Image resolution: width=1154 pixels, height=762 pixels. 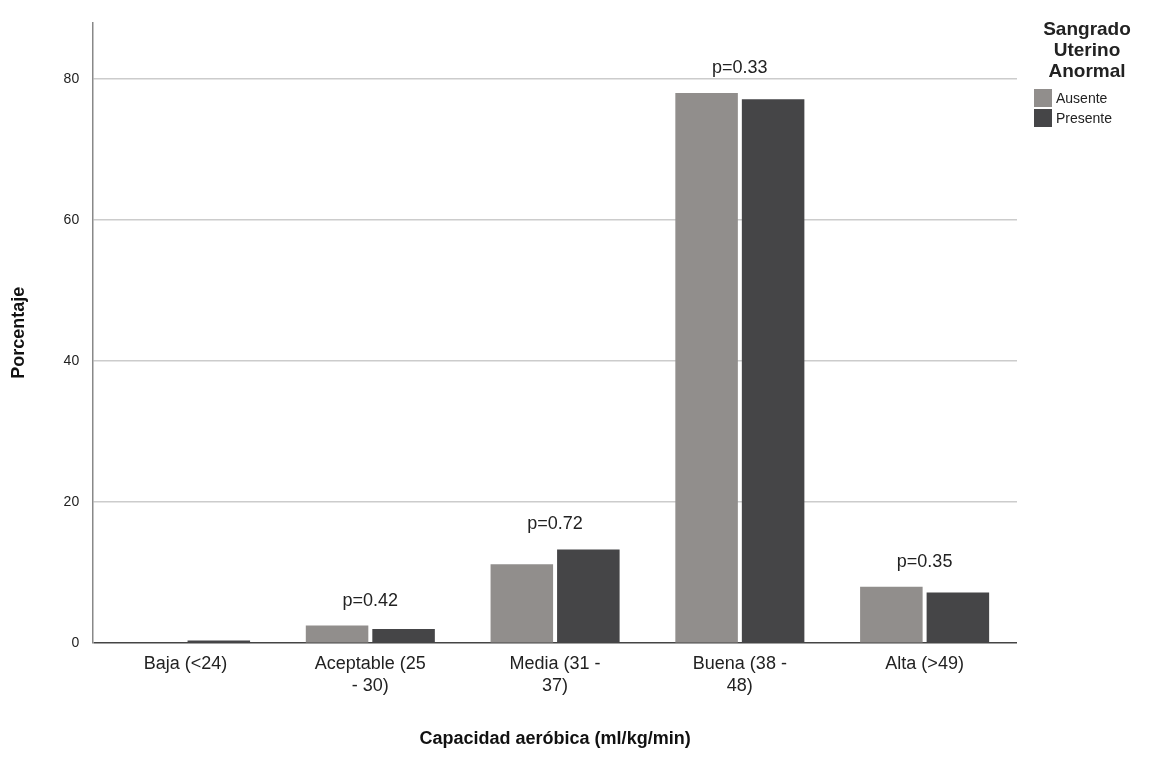 I want to click on x-tick-label: Buena (38 - 48), so click(x=739, y=673).